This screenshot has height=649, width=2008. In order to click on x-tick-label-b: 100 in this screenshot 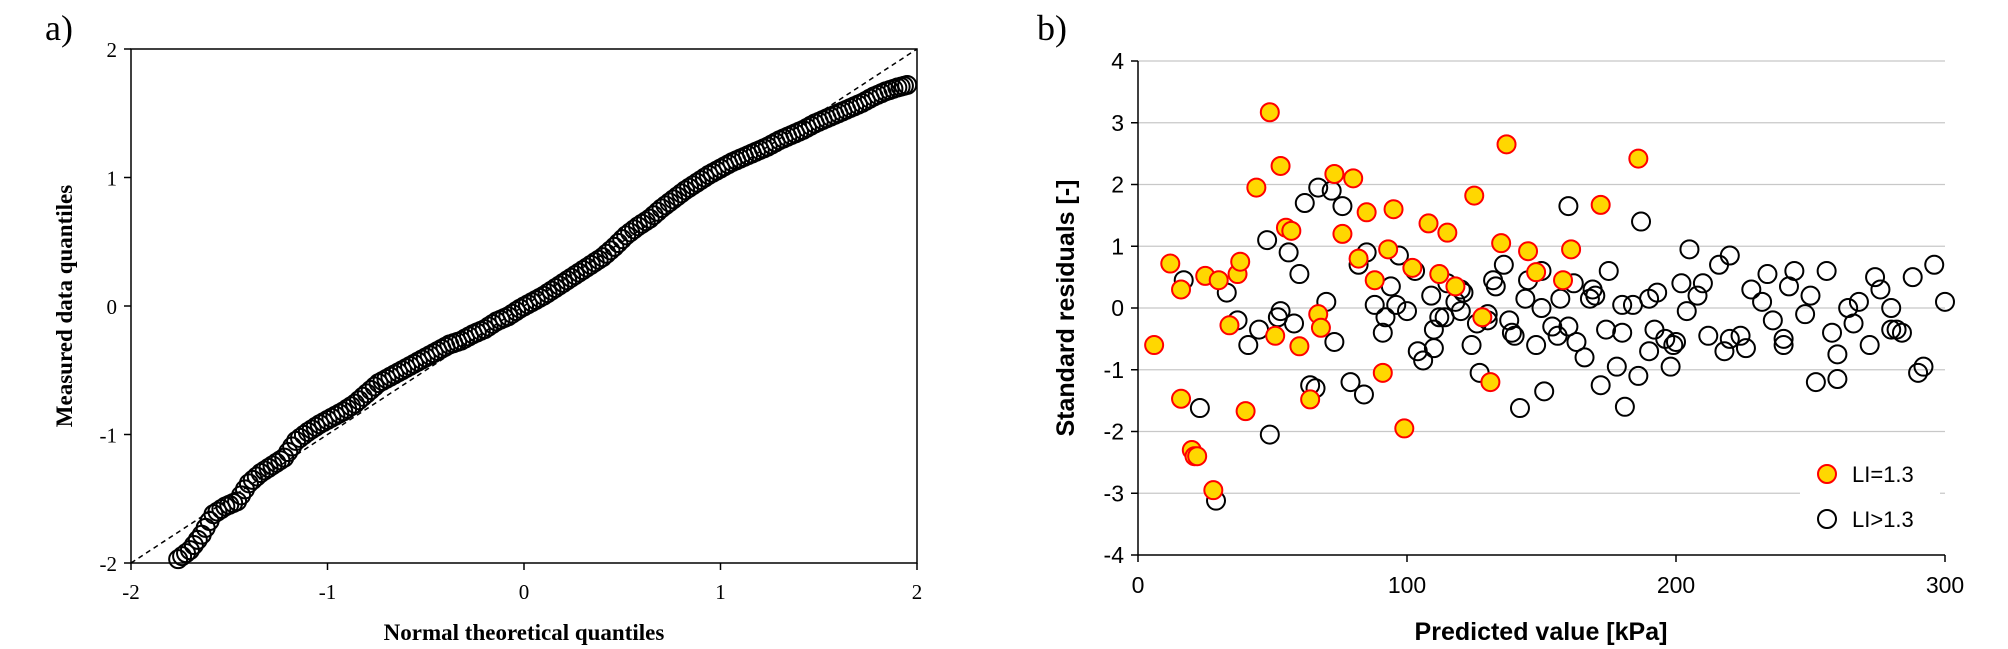, I will do `click(1407, 585)`.